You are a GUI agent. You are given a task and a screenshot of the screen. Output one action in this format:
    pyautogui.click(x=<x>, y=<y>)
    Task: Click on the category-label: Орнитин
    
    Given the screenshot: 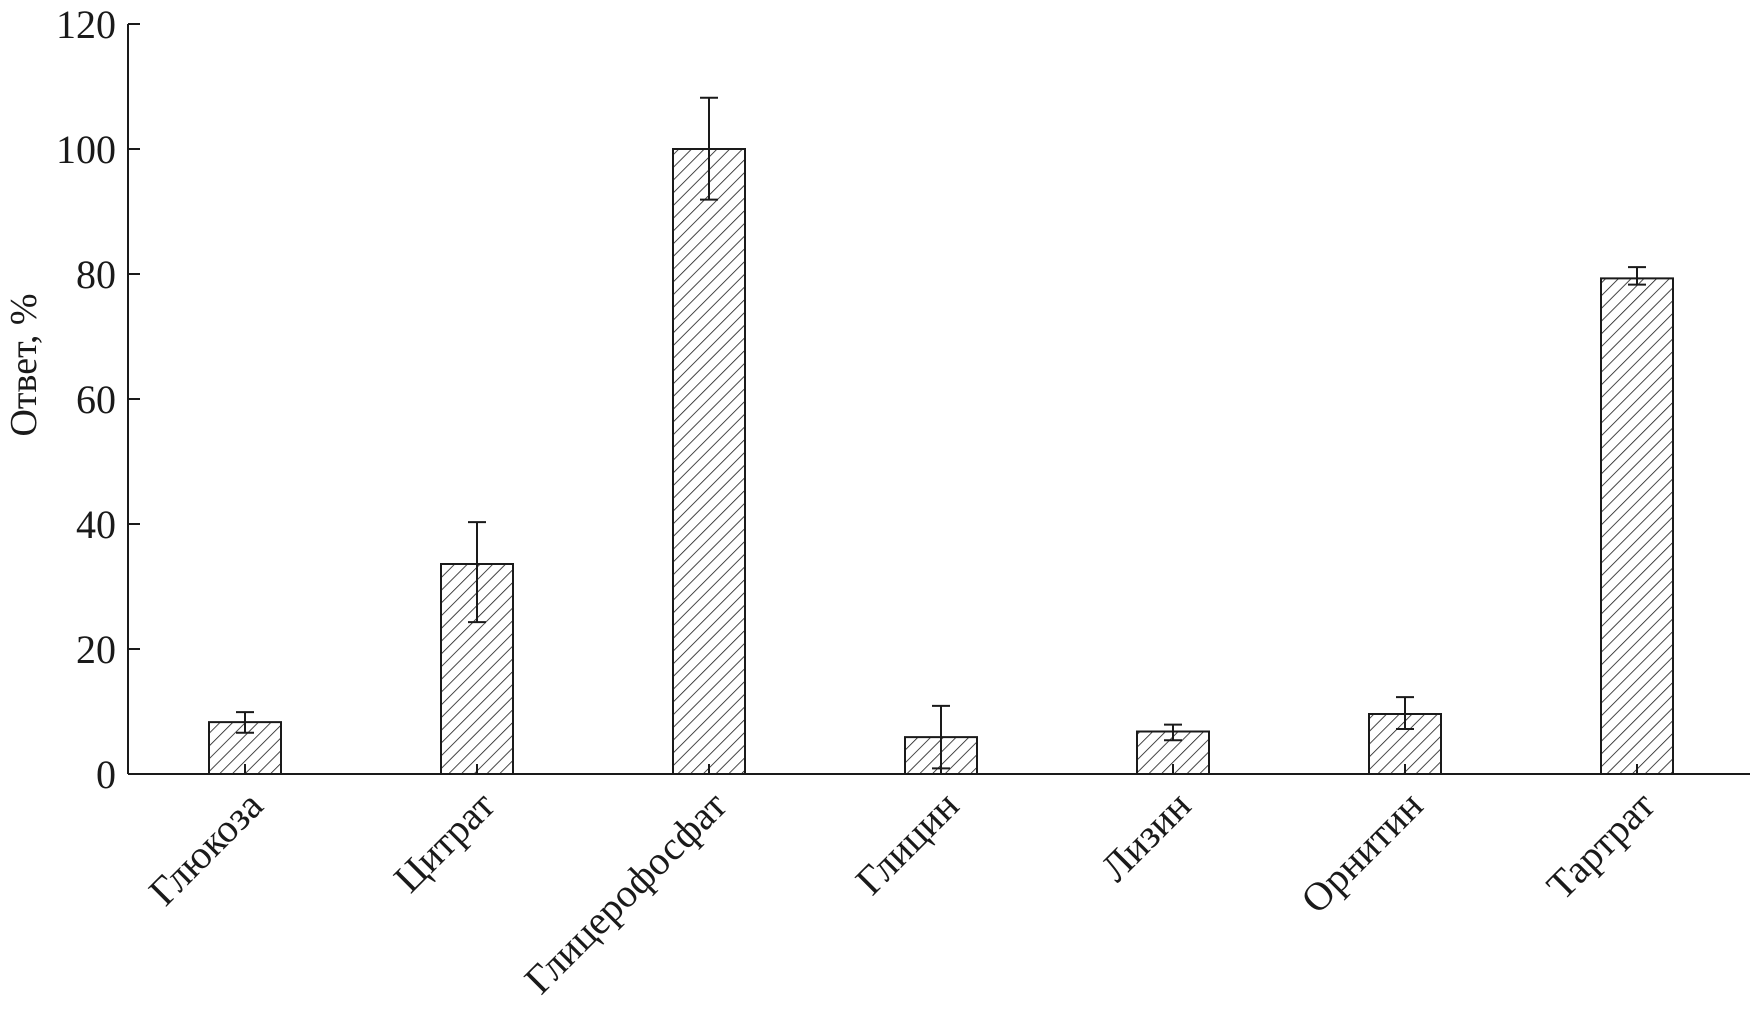 What is the action you would take?
    pyautogui.click(x=1361, y=852)
    